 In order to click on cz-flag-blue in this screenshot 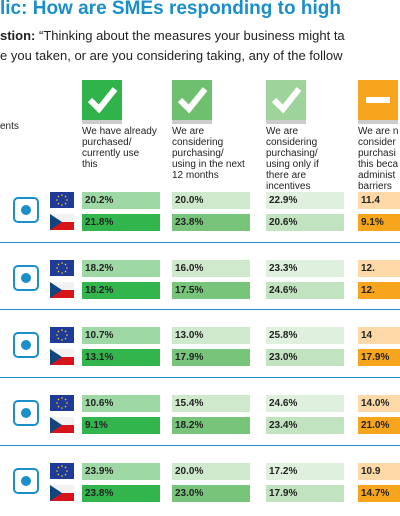, I will do `click(56, 290)`.